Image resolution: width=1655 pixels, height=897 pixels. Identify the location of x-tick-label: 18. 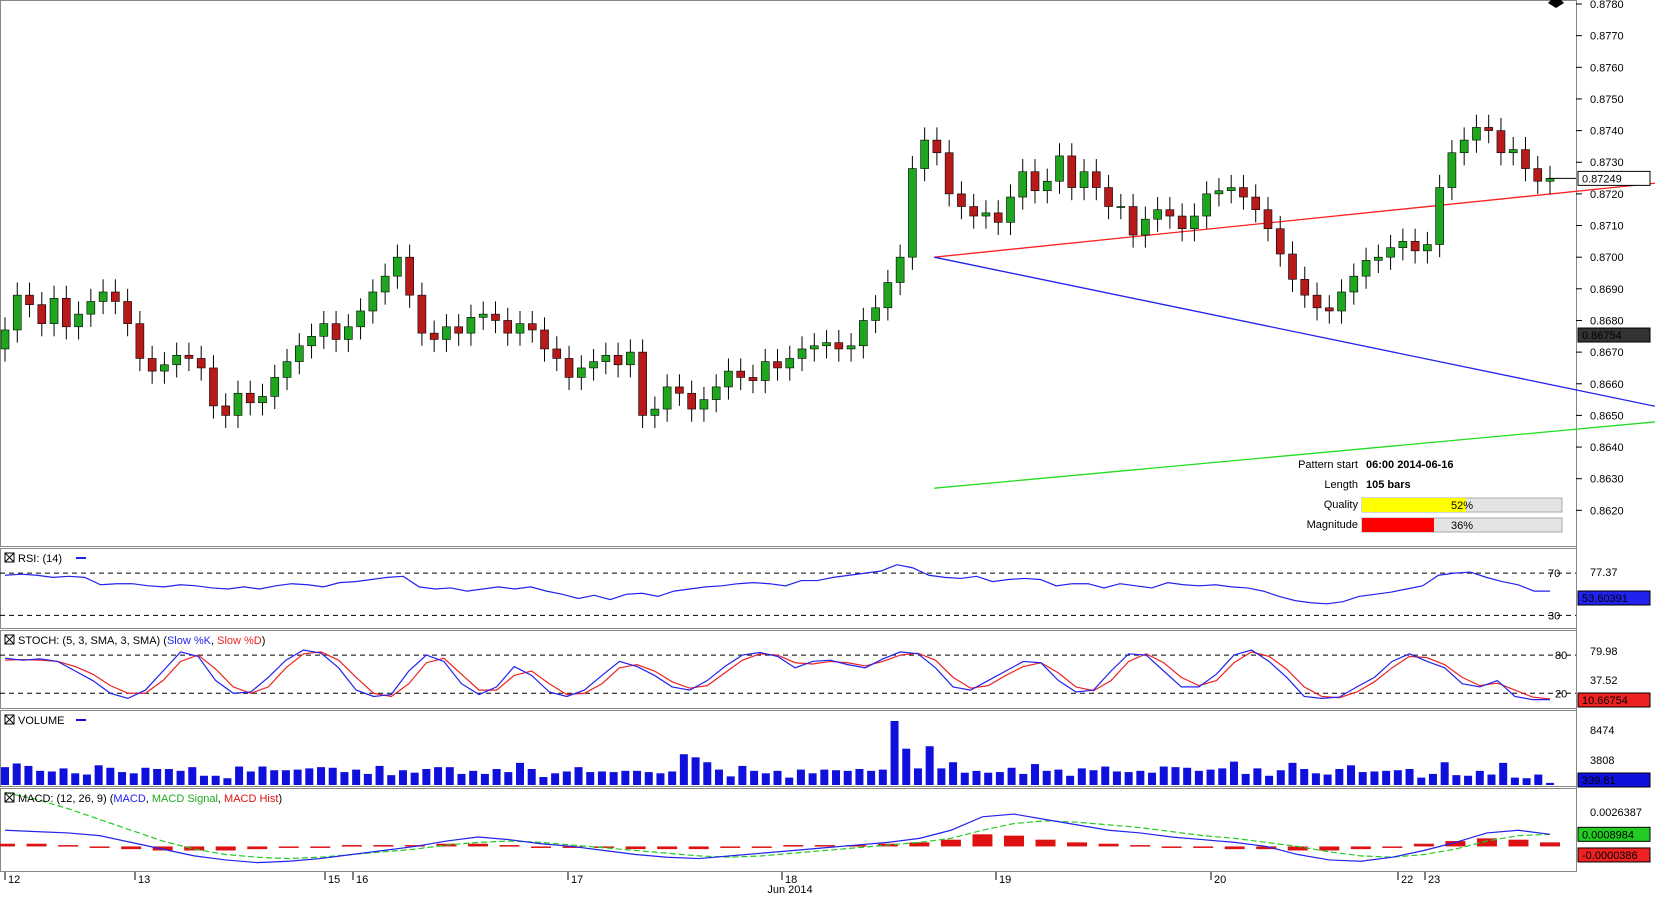
(791, 880).